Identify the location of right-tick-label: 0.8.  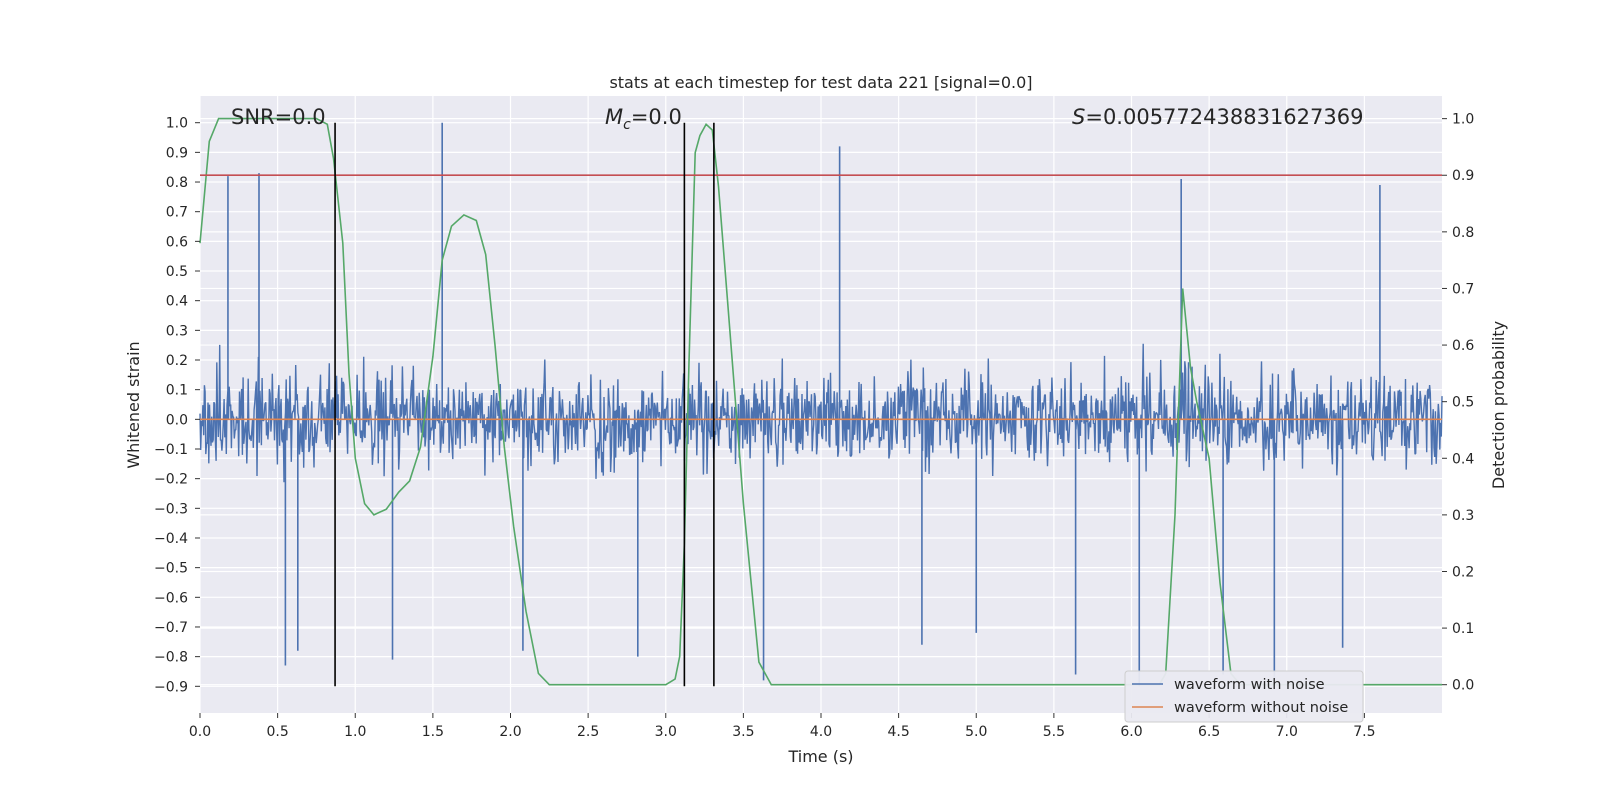
(1463, 233).